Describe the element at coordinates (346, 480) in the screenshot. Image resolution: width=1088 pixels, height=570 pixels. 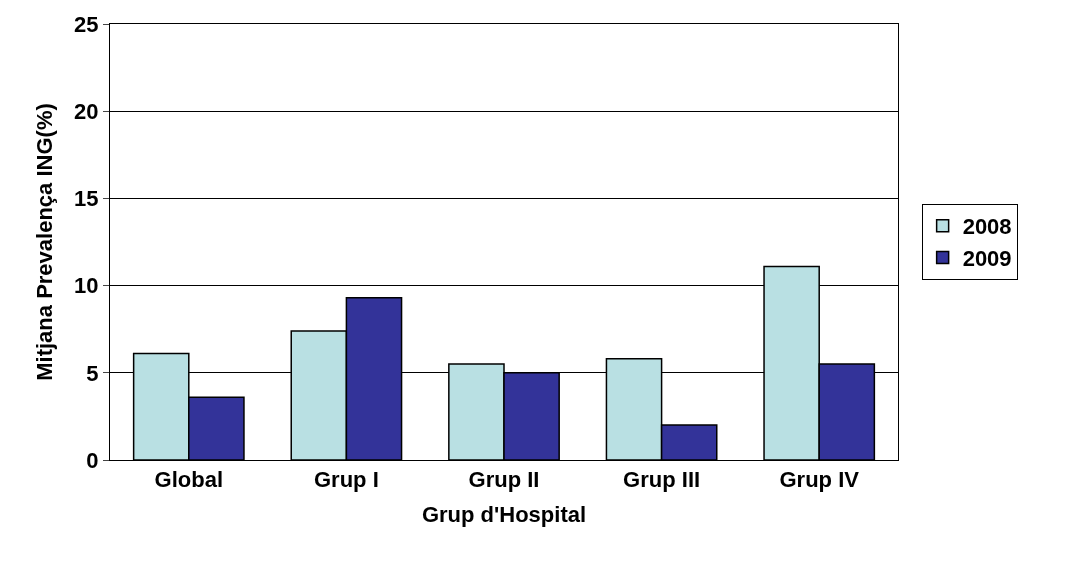
I see `x-tick-label: Grup I` at that location.